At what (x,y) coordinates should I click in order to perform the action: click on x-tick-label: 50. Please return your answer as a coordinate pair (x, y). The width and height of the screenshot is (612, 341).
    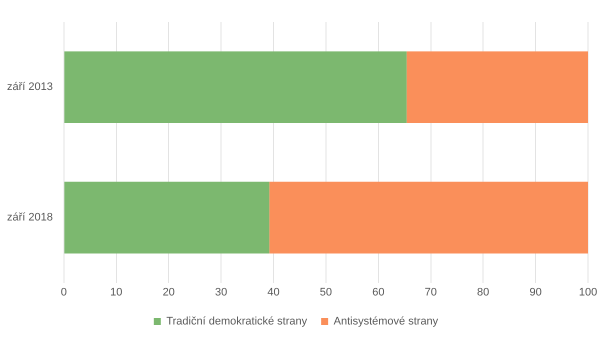
    Looking at the image, I should click on (326, 292).